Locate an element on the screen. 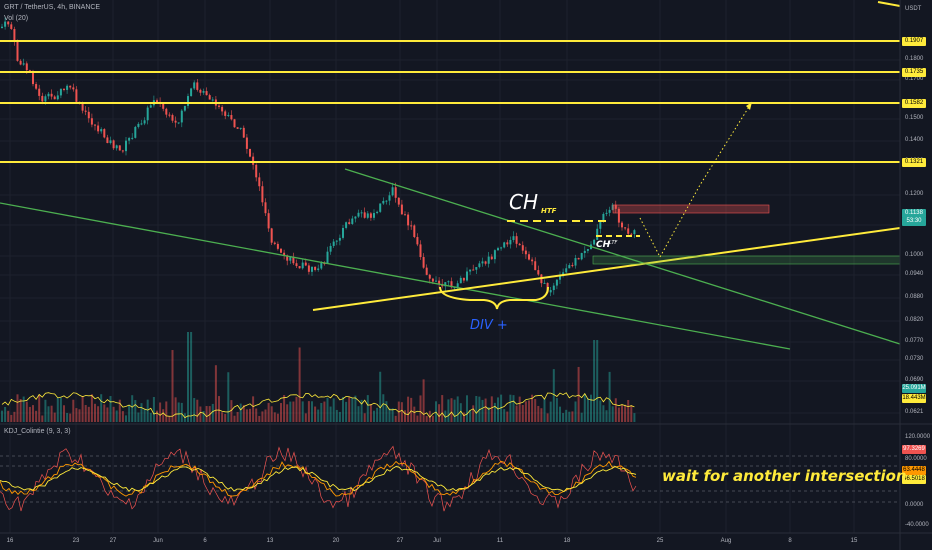 The width and height of the screenshot is (932, 550). wait-note: wait for another intersection is located at coordinates (784, 476).